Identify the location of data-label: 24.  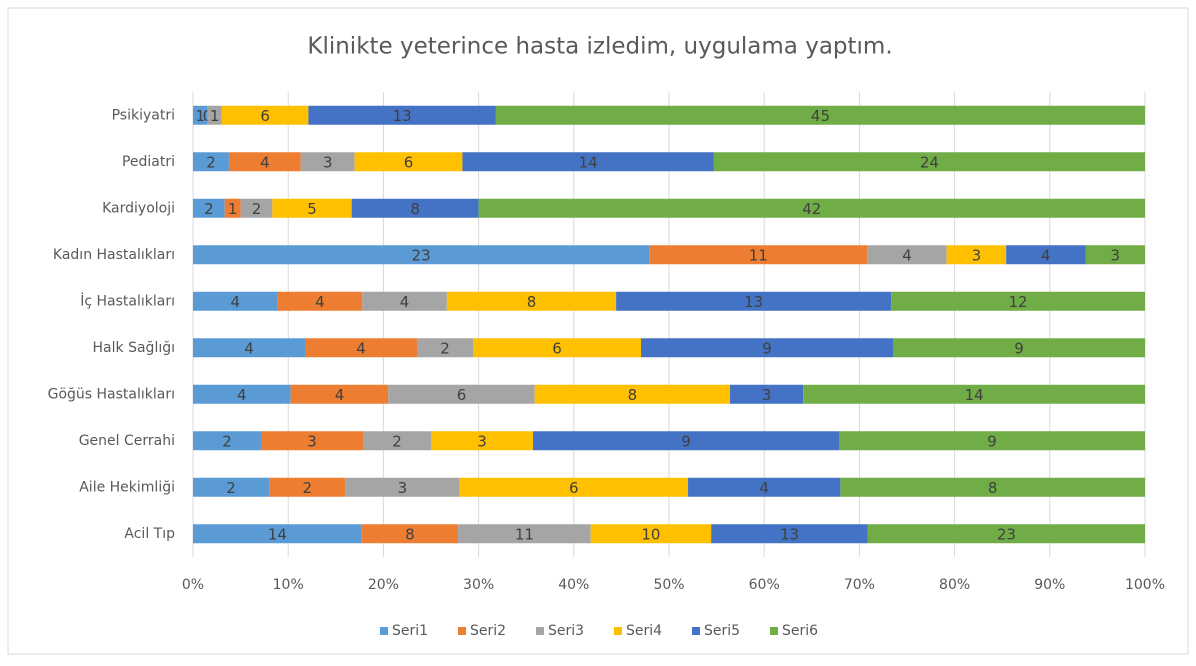
(929, 162).